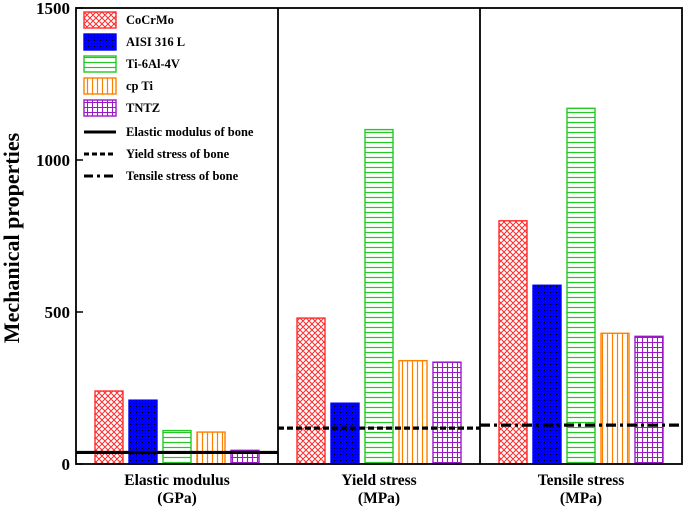  I want to click on bone-reference-lines, so click(379, 439).